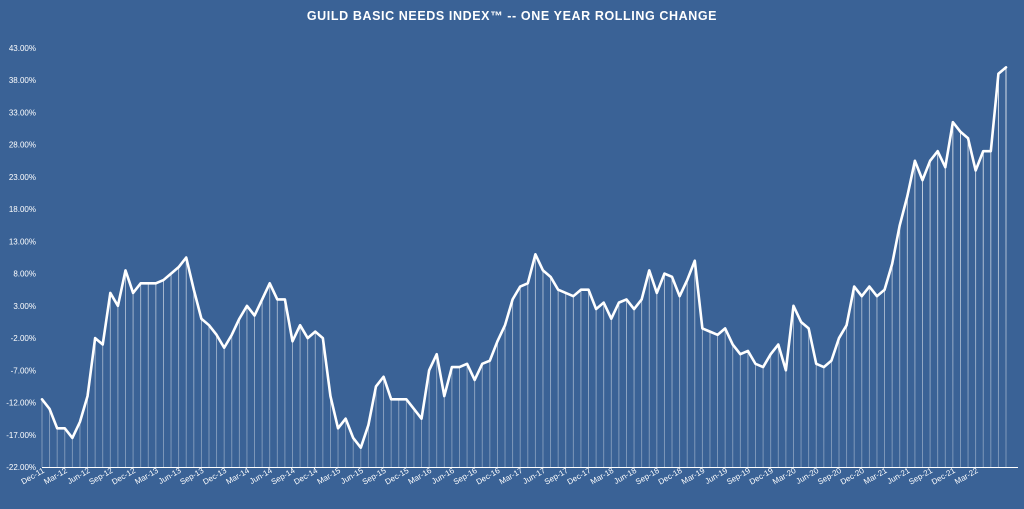  Describe the element at coordinates (420, 476) in the screenshot. I see `x-tick-label: Mar-16` at that location.